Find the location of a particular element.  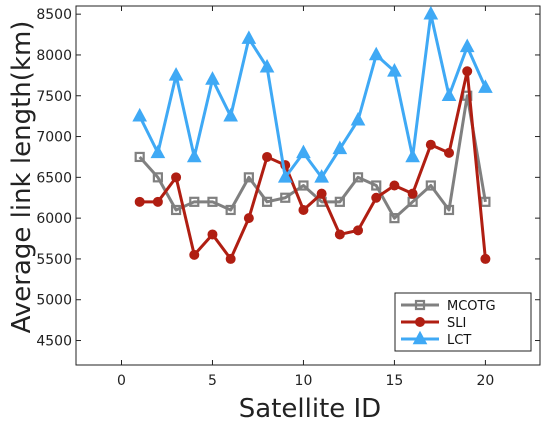

legend-label: SLI is located at coordinates (456, 323).